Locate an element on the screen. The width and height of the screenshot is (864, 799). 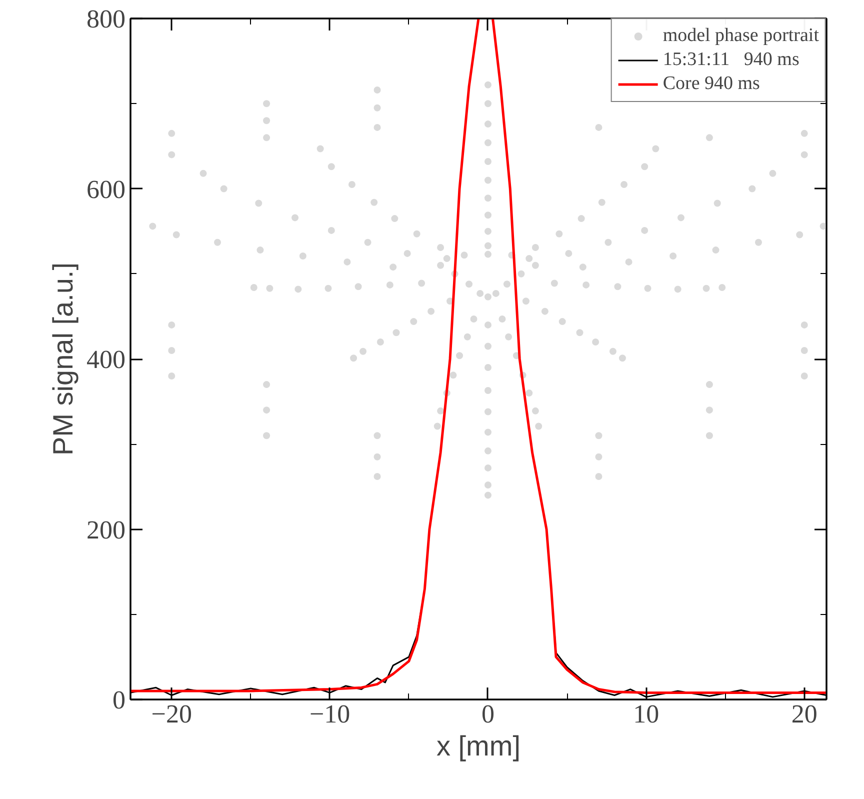
x-tick-label: 0 is located at coordinates (487, 714).